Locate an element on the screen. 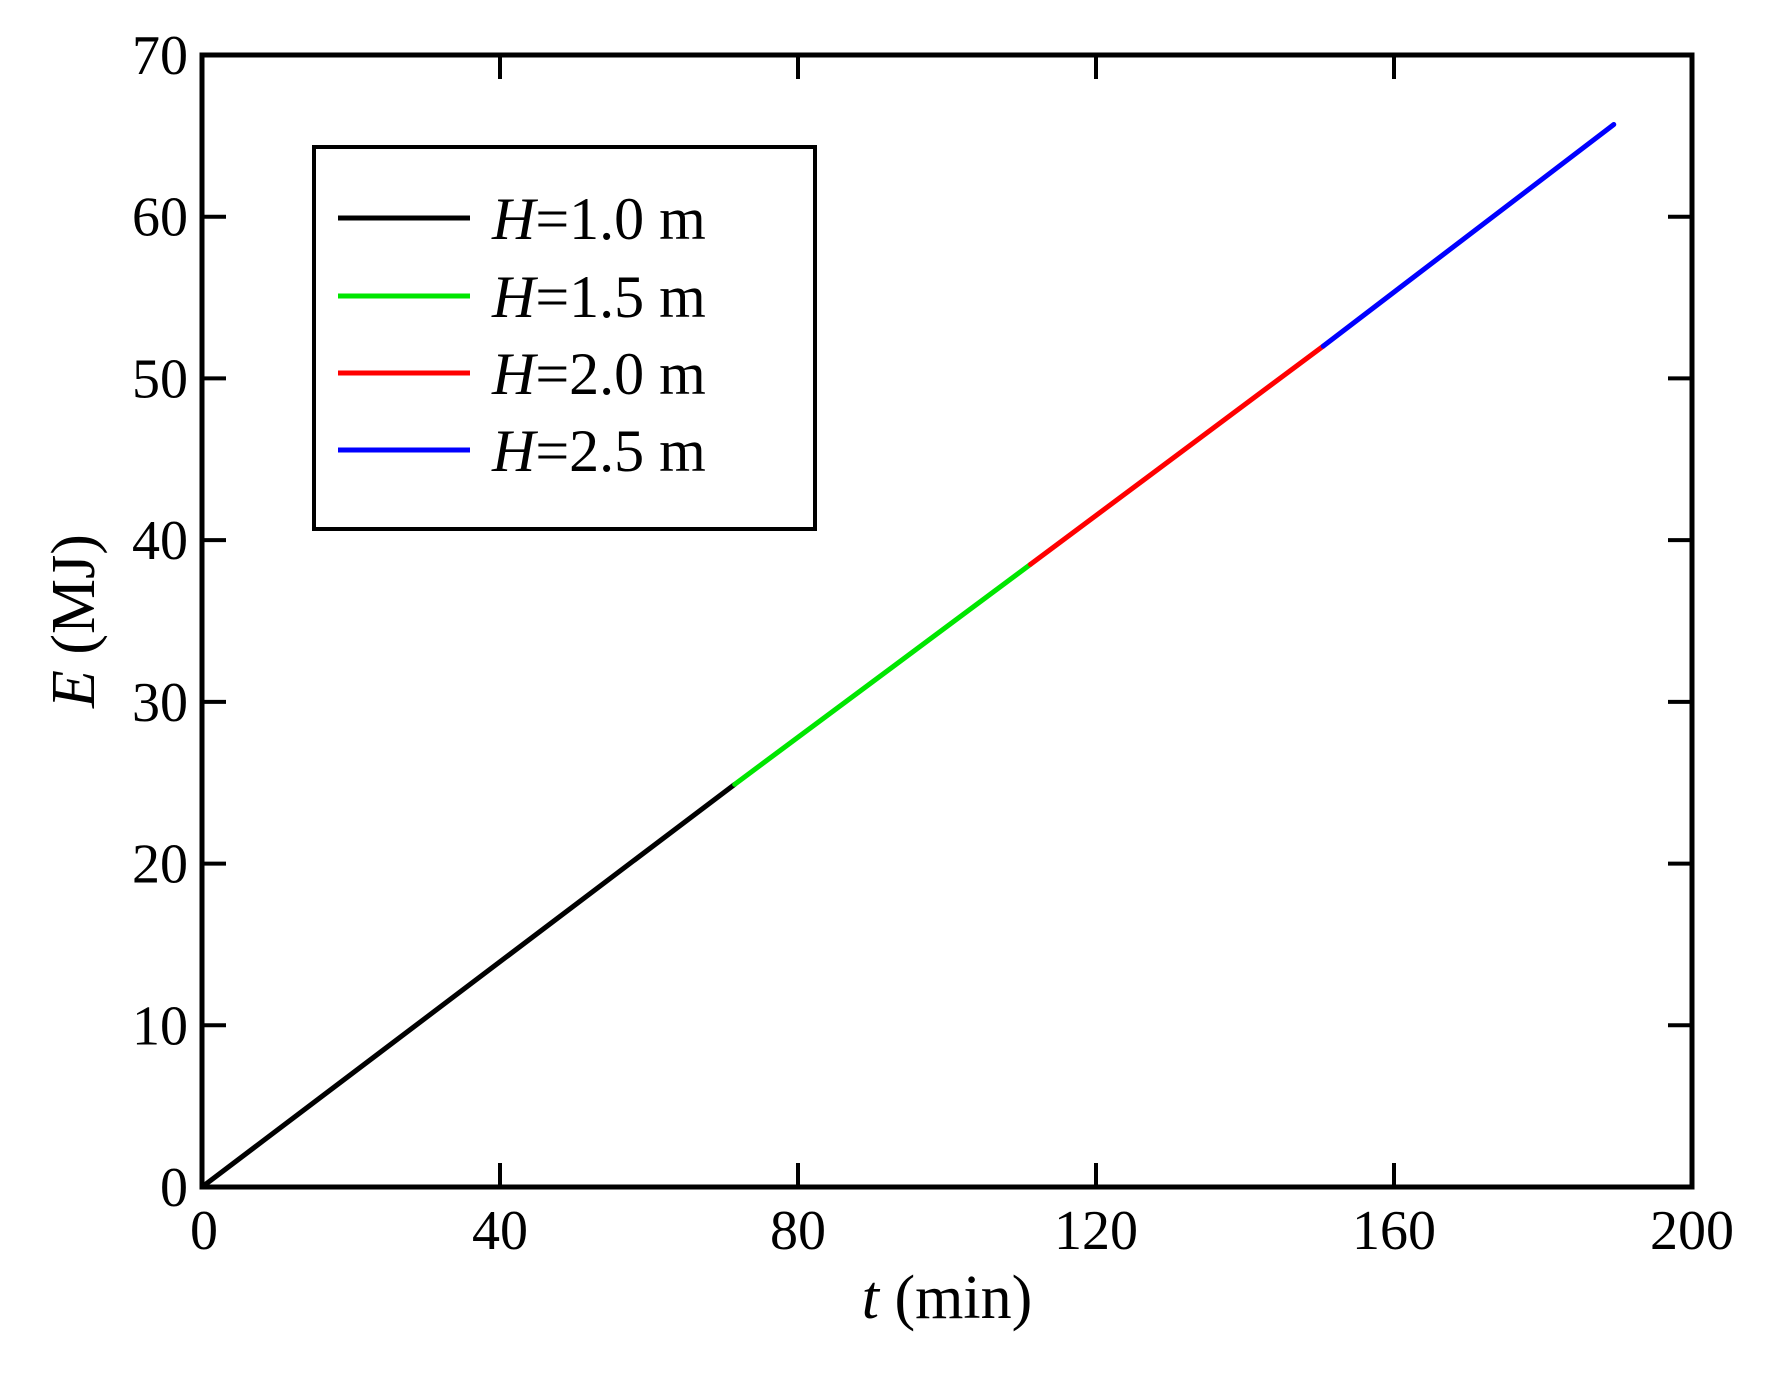 The height and width of the screenshot is (1376, 1770). legend: H=1.0 m H=1.5 m H=2.0 m H=2.5 m is located at coordinates (564, 338).